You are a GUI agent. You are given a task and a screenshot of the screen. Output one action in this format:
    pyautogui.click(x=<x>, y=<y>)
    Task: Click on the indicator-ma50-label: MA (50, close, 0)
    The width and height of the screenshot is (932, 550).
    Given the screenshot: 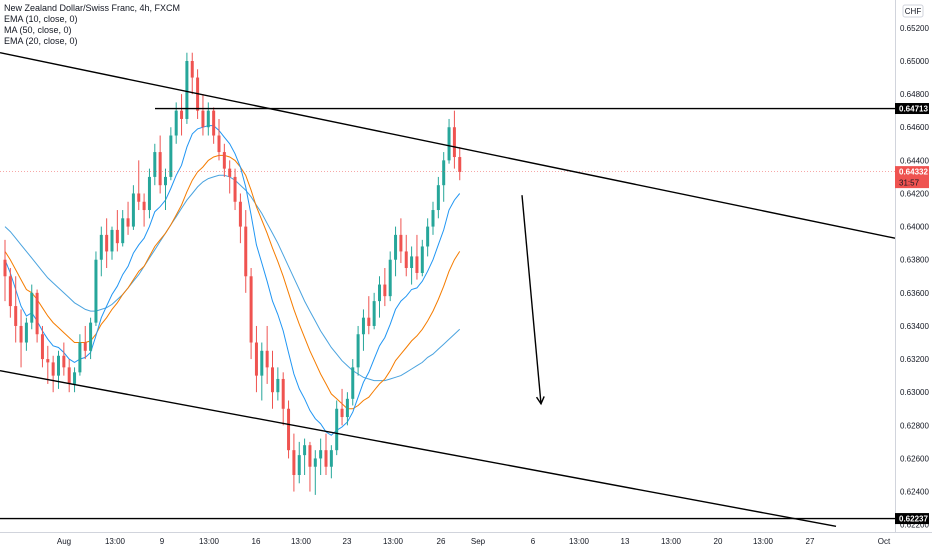 What is the action you would take?
    pyautogui.click(x=38, y=30)
    